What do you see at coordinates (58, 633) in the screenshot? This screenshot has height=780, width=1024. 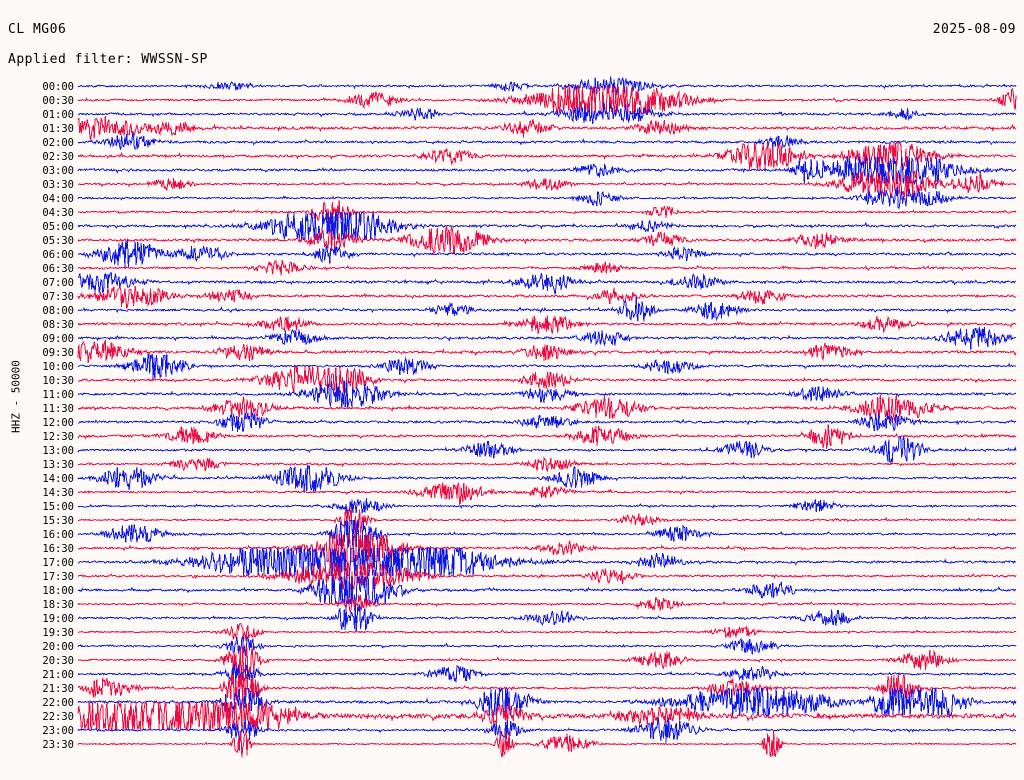 I see `time-label: 19:30` at bounding box center [58, 633].